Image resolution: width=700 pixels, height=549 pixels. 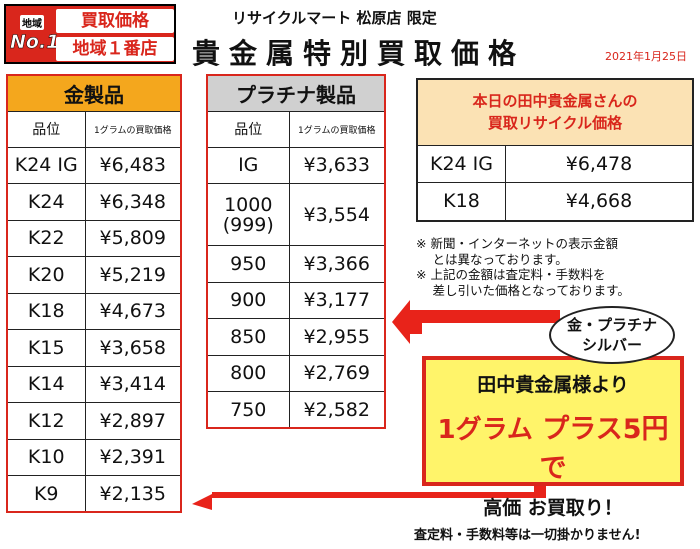 I want to click on badge-region-label: 地域, so click(x=32, y=22).